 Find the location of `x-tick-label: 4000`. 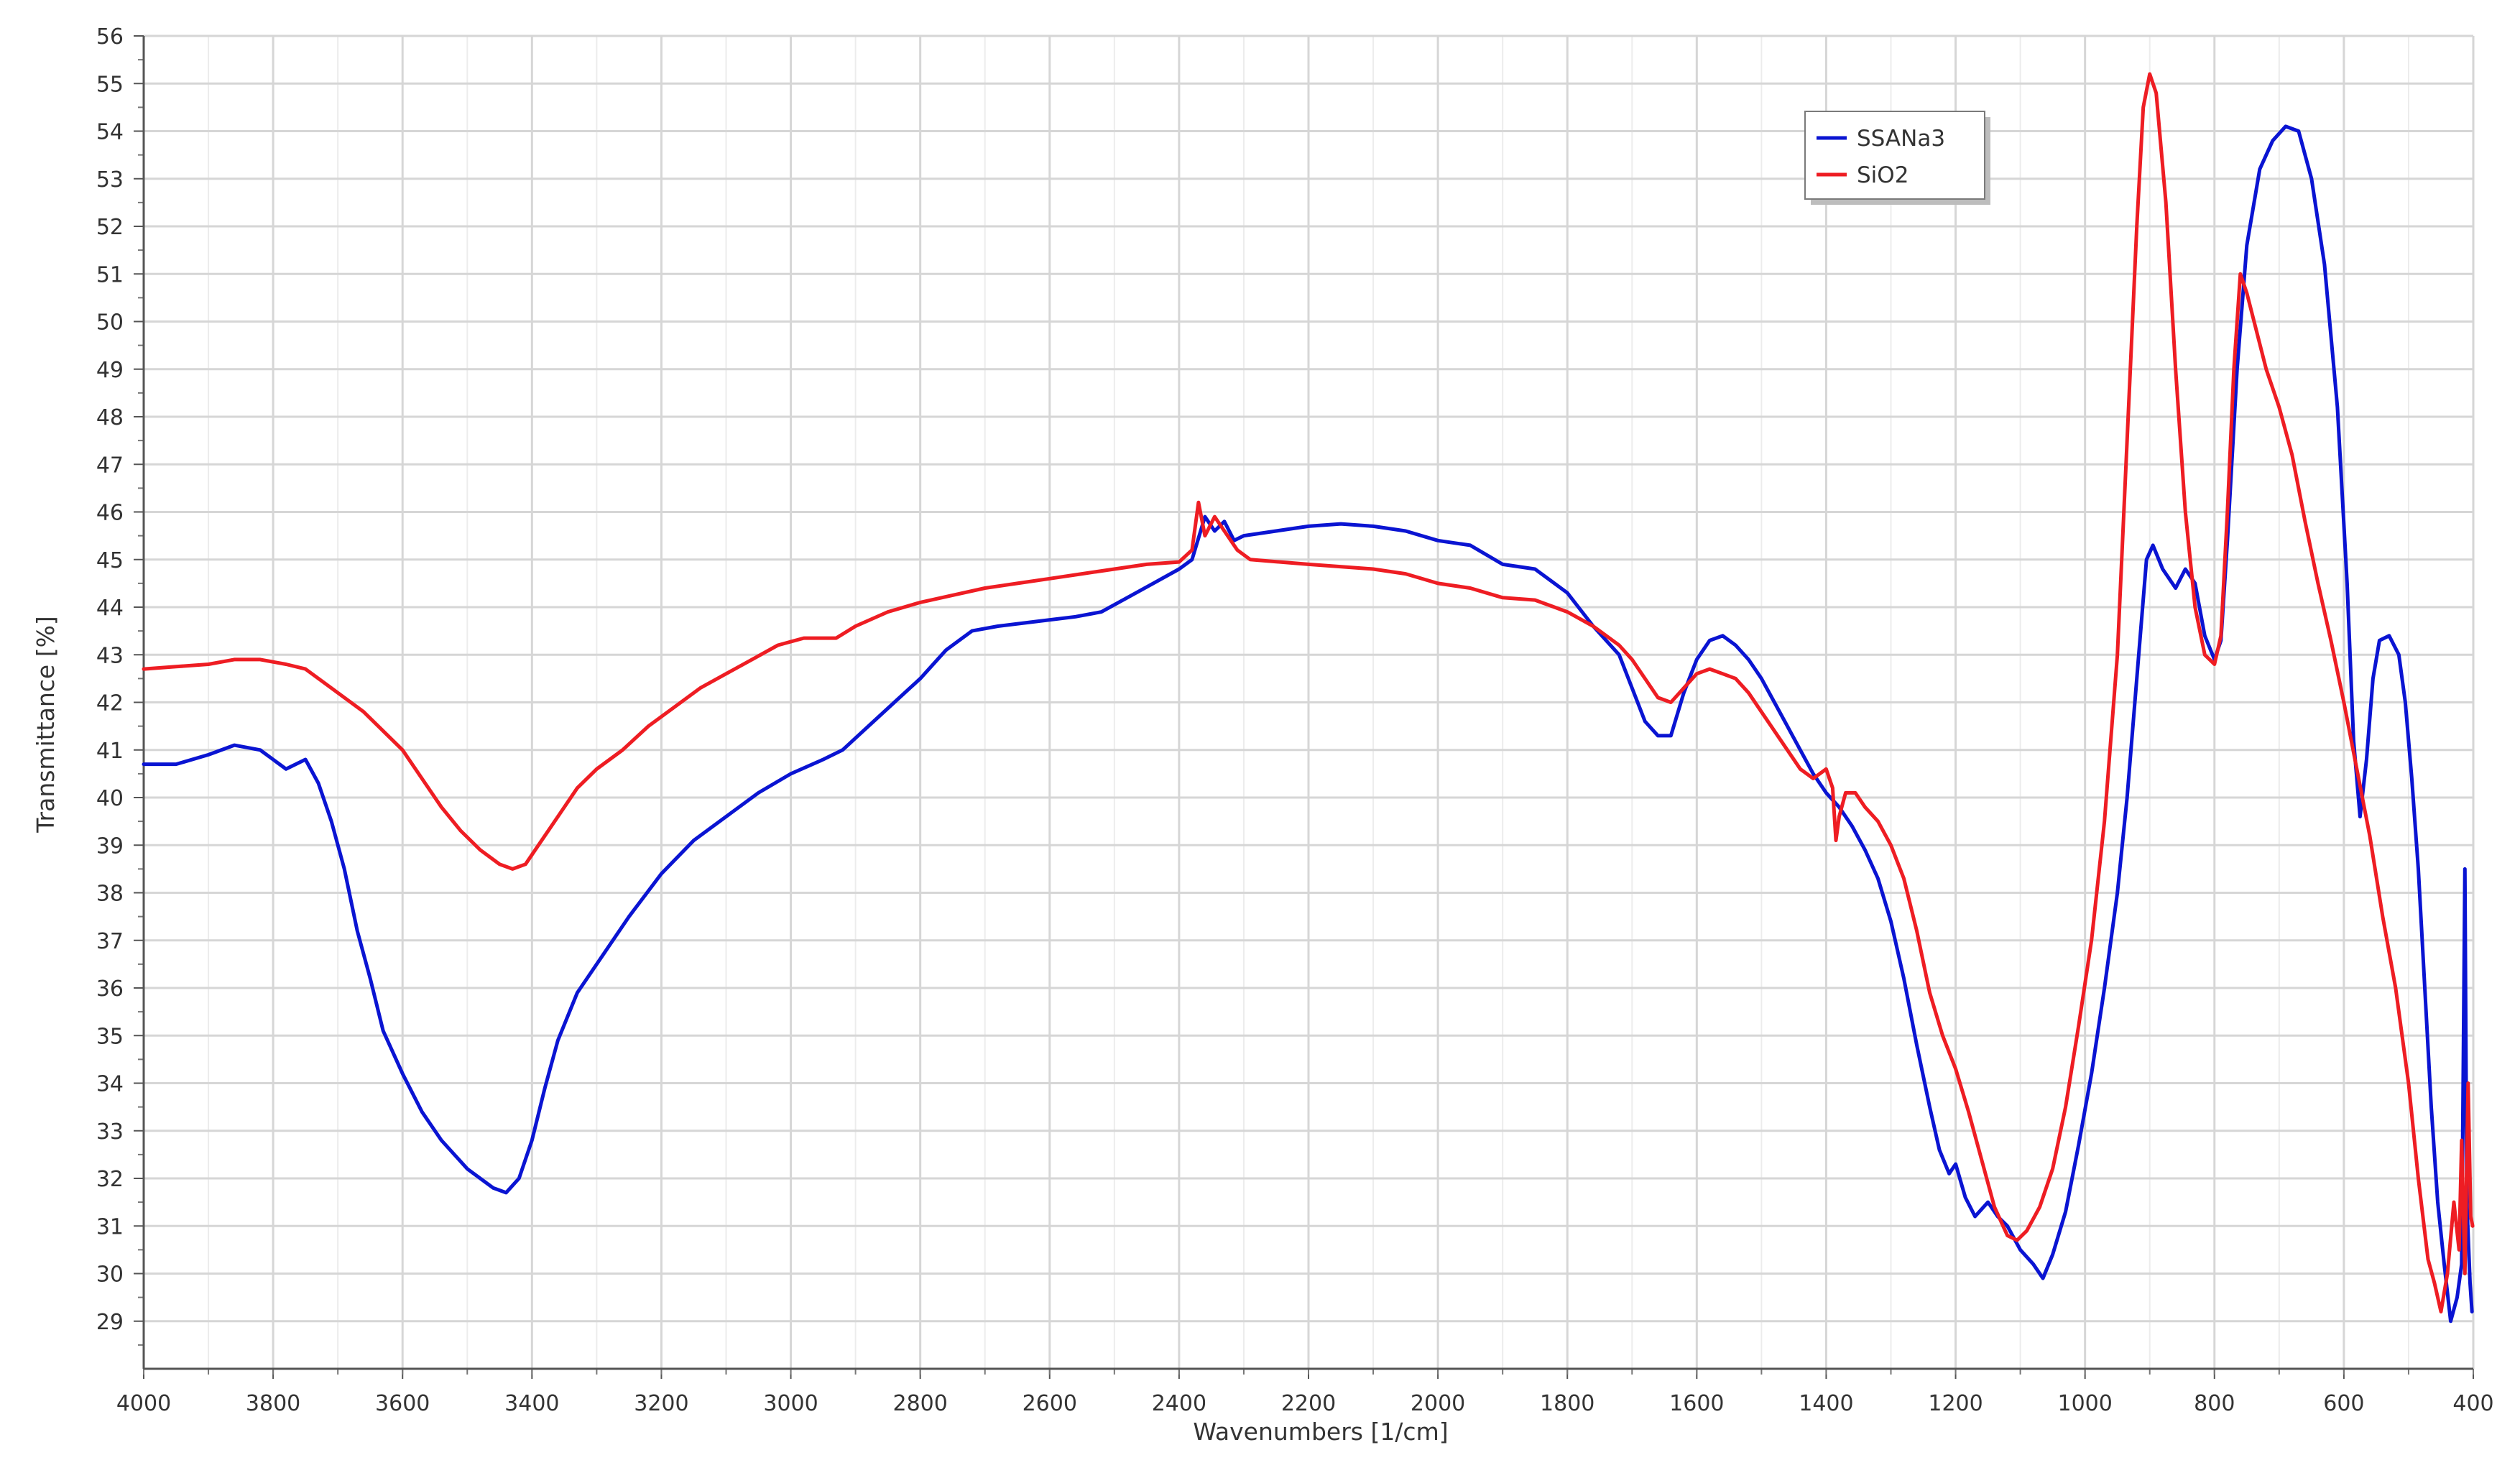

x-tick-label: 4000 is located at coordinates (143, 1403).